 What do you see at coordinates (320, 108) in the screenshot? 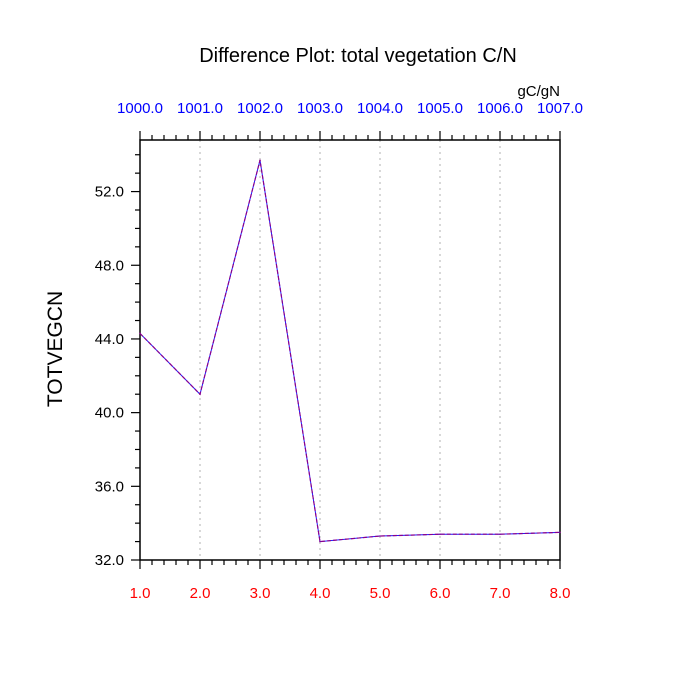
I see `x-top-tick-label-4: 1003.0` at bounding box center [320, 108].